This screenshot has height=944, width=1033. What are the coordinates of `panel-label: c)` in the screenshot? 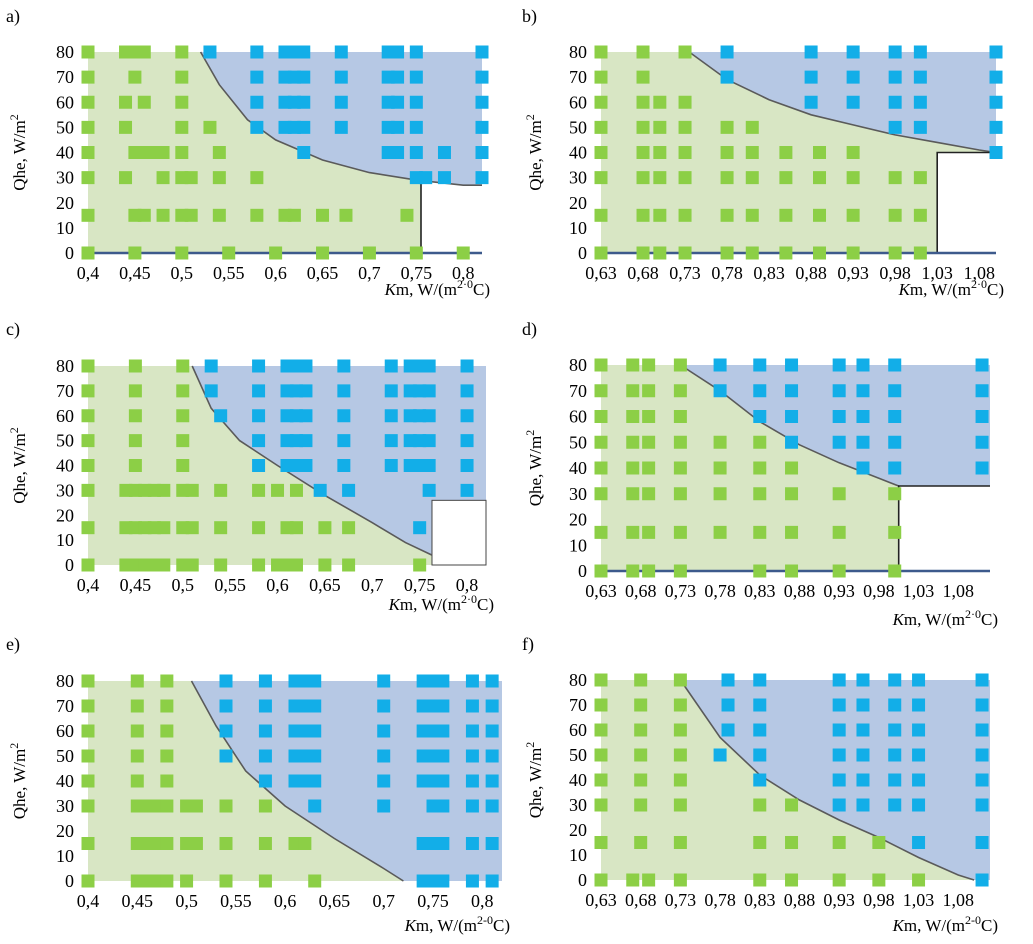 It's located at (13, 329).